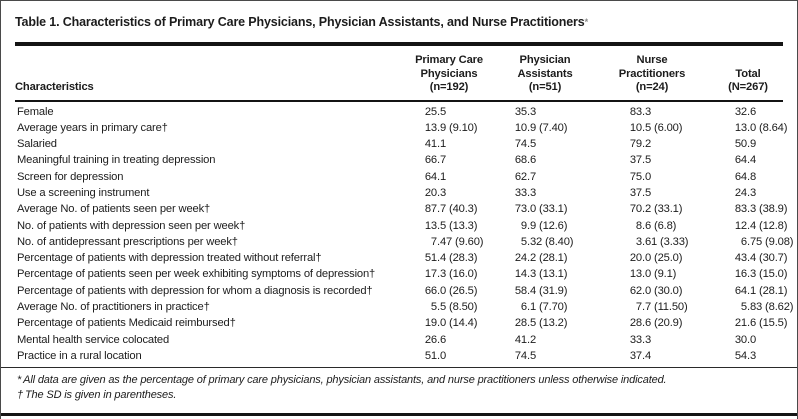 Image resolution: width=798 pixels, height=419 pixels. Describe the element at coordinates (93, 339) in the screenshot. I see `row-label: Mental health service colocated` at that location.